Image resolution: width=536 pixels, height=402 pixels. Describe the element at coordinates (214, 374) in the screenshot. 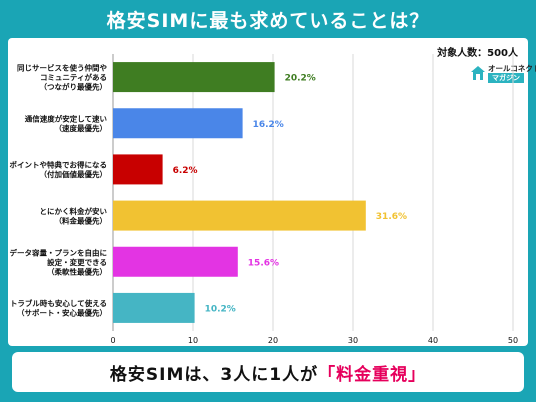

I see `footer-prefix: 格安SIMは、3人に1人が` at that location.